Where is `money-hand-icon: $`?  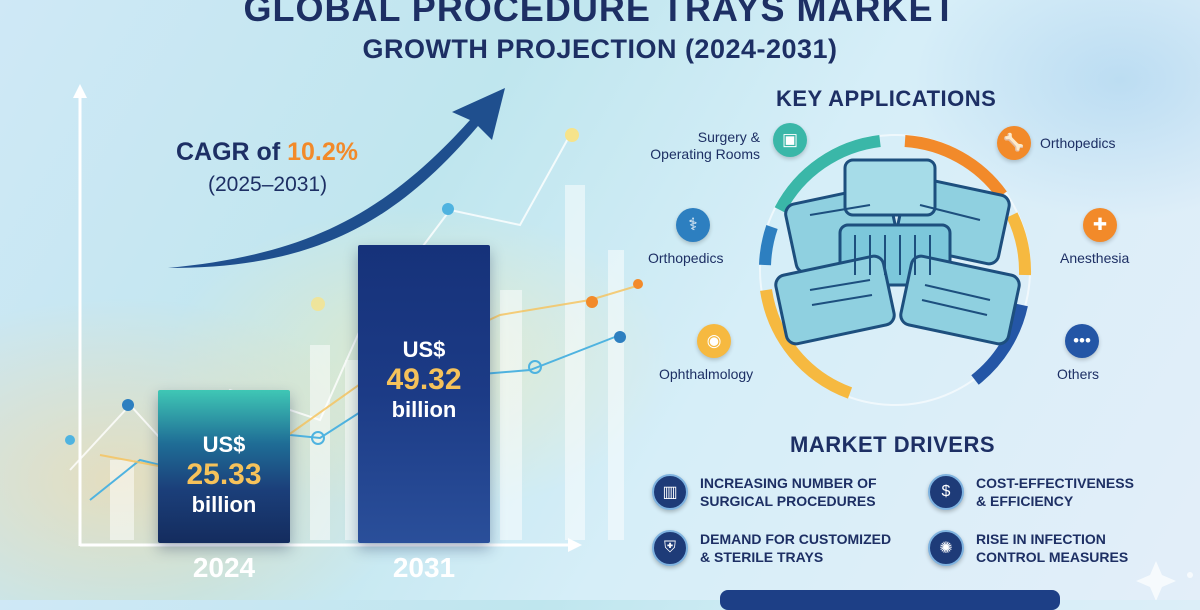
money-hand-icon: $ is located at coordinates (946, 492).